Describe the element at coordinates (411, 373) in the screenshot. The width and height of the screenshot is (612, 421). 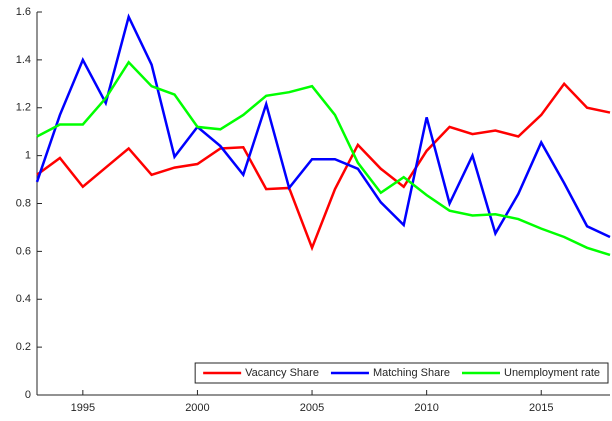
I see `legend-label: Matching Share` at that location.